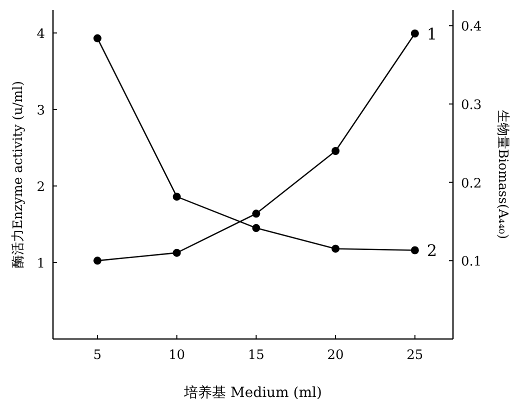 The width and height of the screenshot is (527, 413). I want to click on y-axis-title: 酶活力Enzyme activity (u/ml), so click(18, 174).